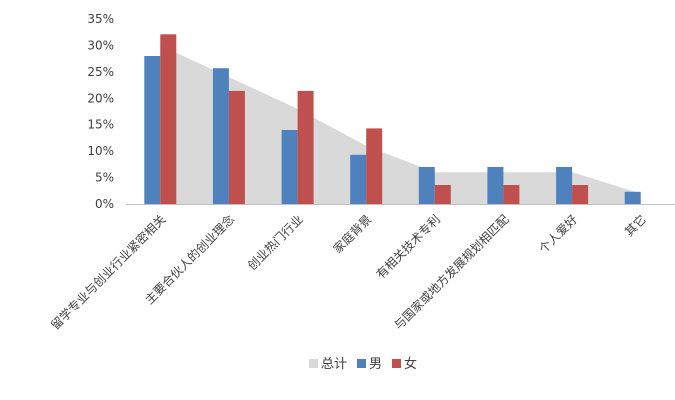 The image size is (675, 400). What do you see at coordinates (635, 226) in the screenshot?
I see `x-category-label: 其它` at bounding box center [635, 226].